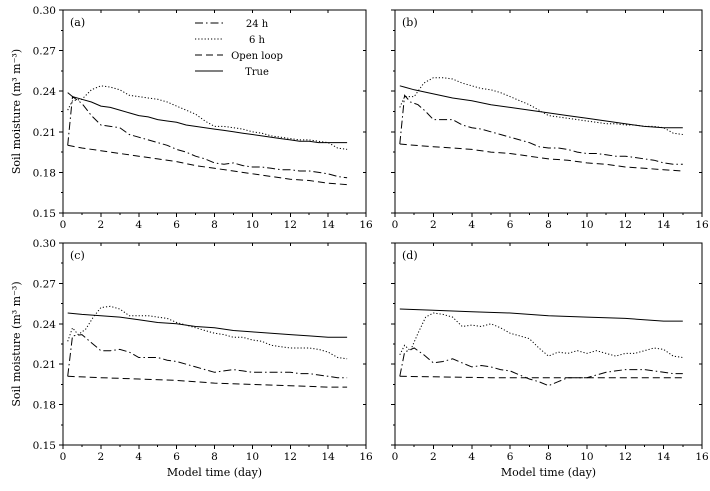 This screenshot has width=710, height=491. I want to click on legend-label: 6 h, so click(257, 40).